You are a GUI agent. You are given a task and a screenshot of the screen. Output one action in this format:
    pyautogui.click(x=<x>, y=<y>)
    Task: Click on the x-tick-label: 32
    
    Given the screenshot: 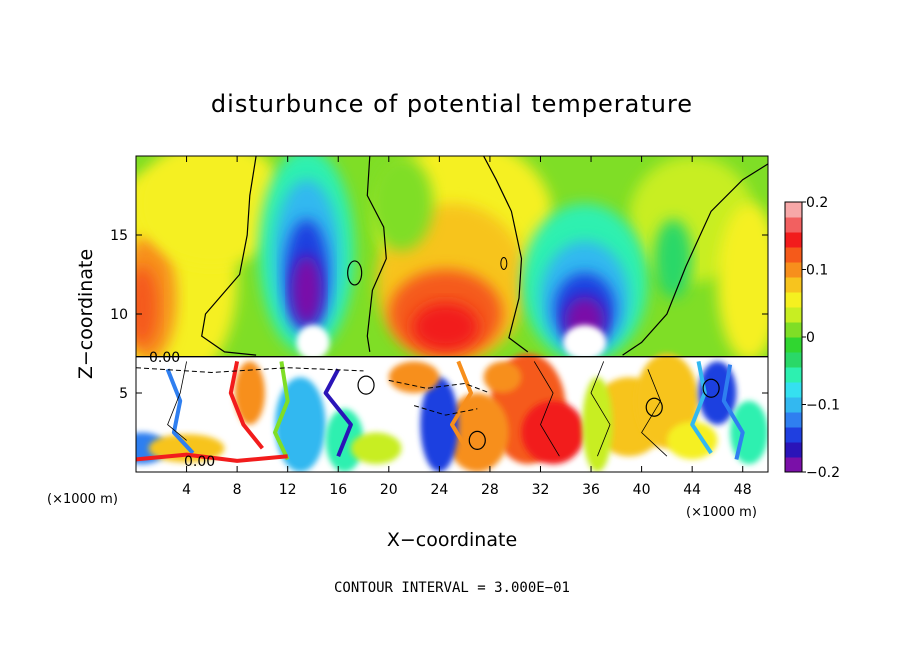 What is the action you would take?
    pyautogui.click(x=541, y=490)
    